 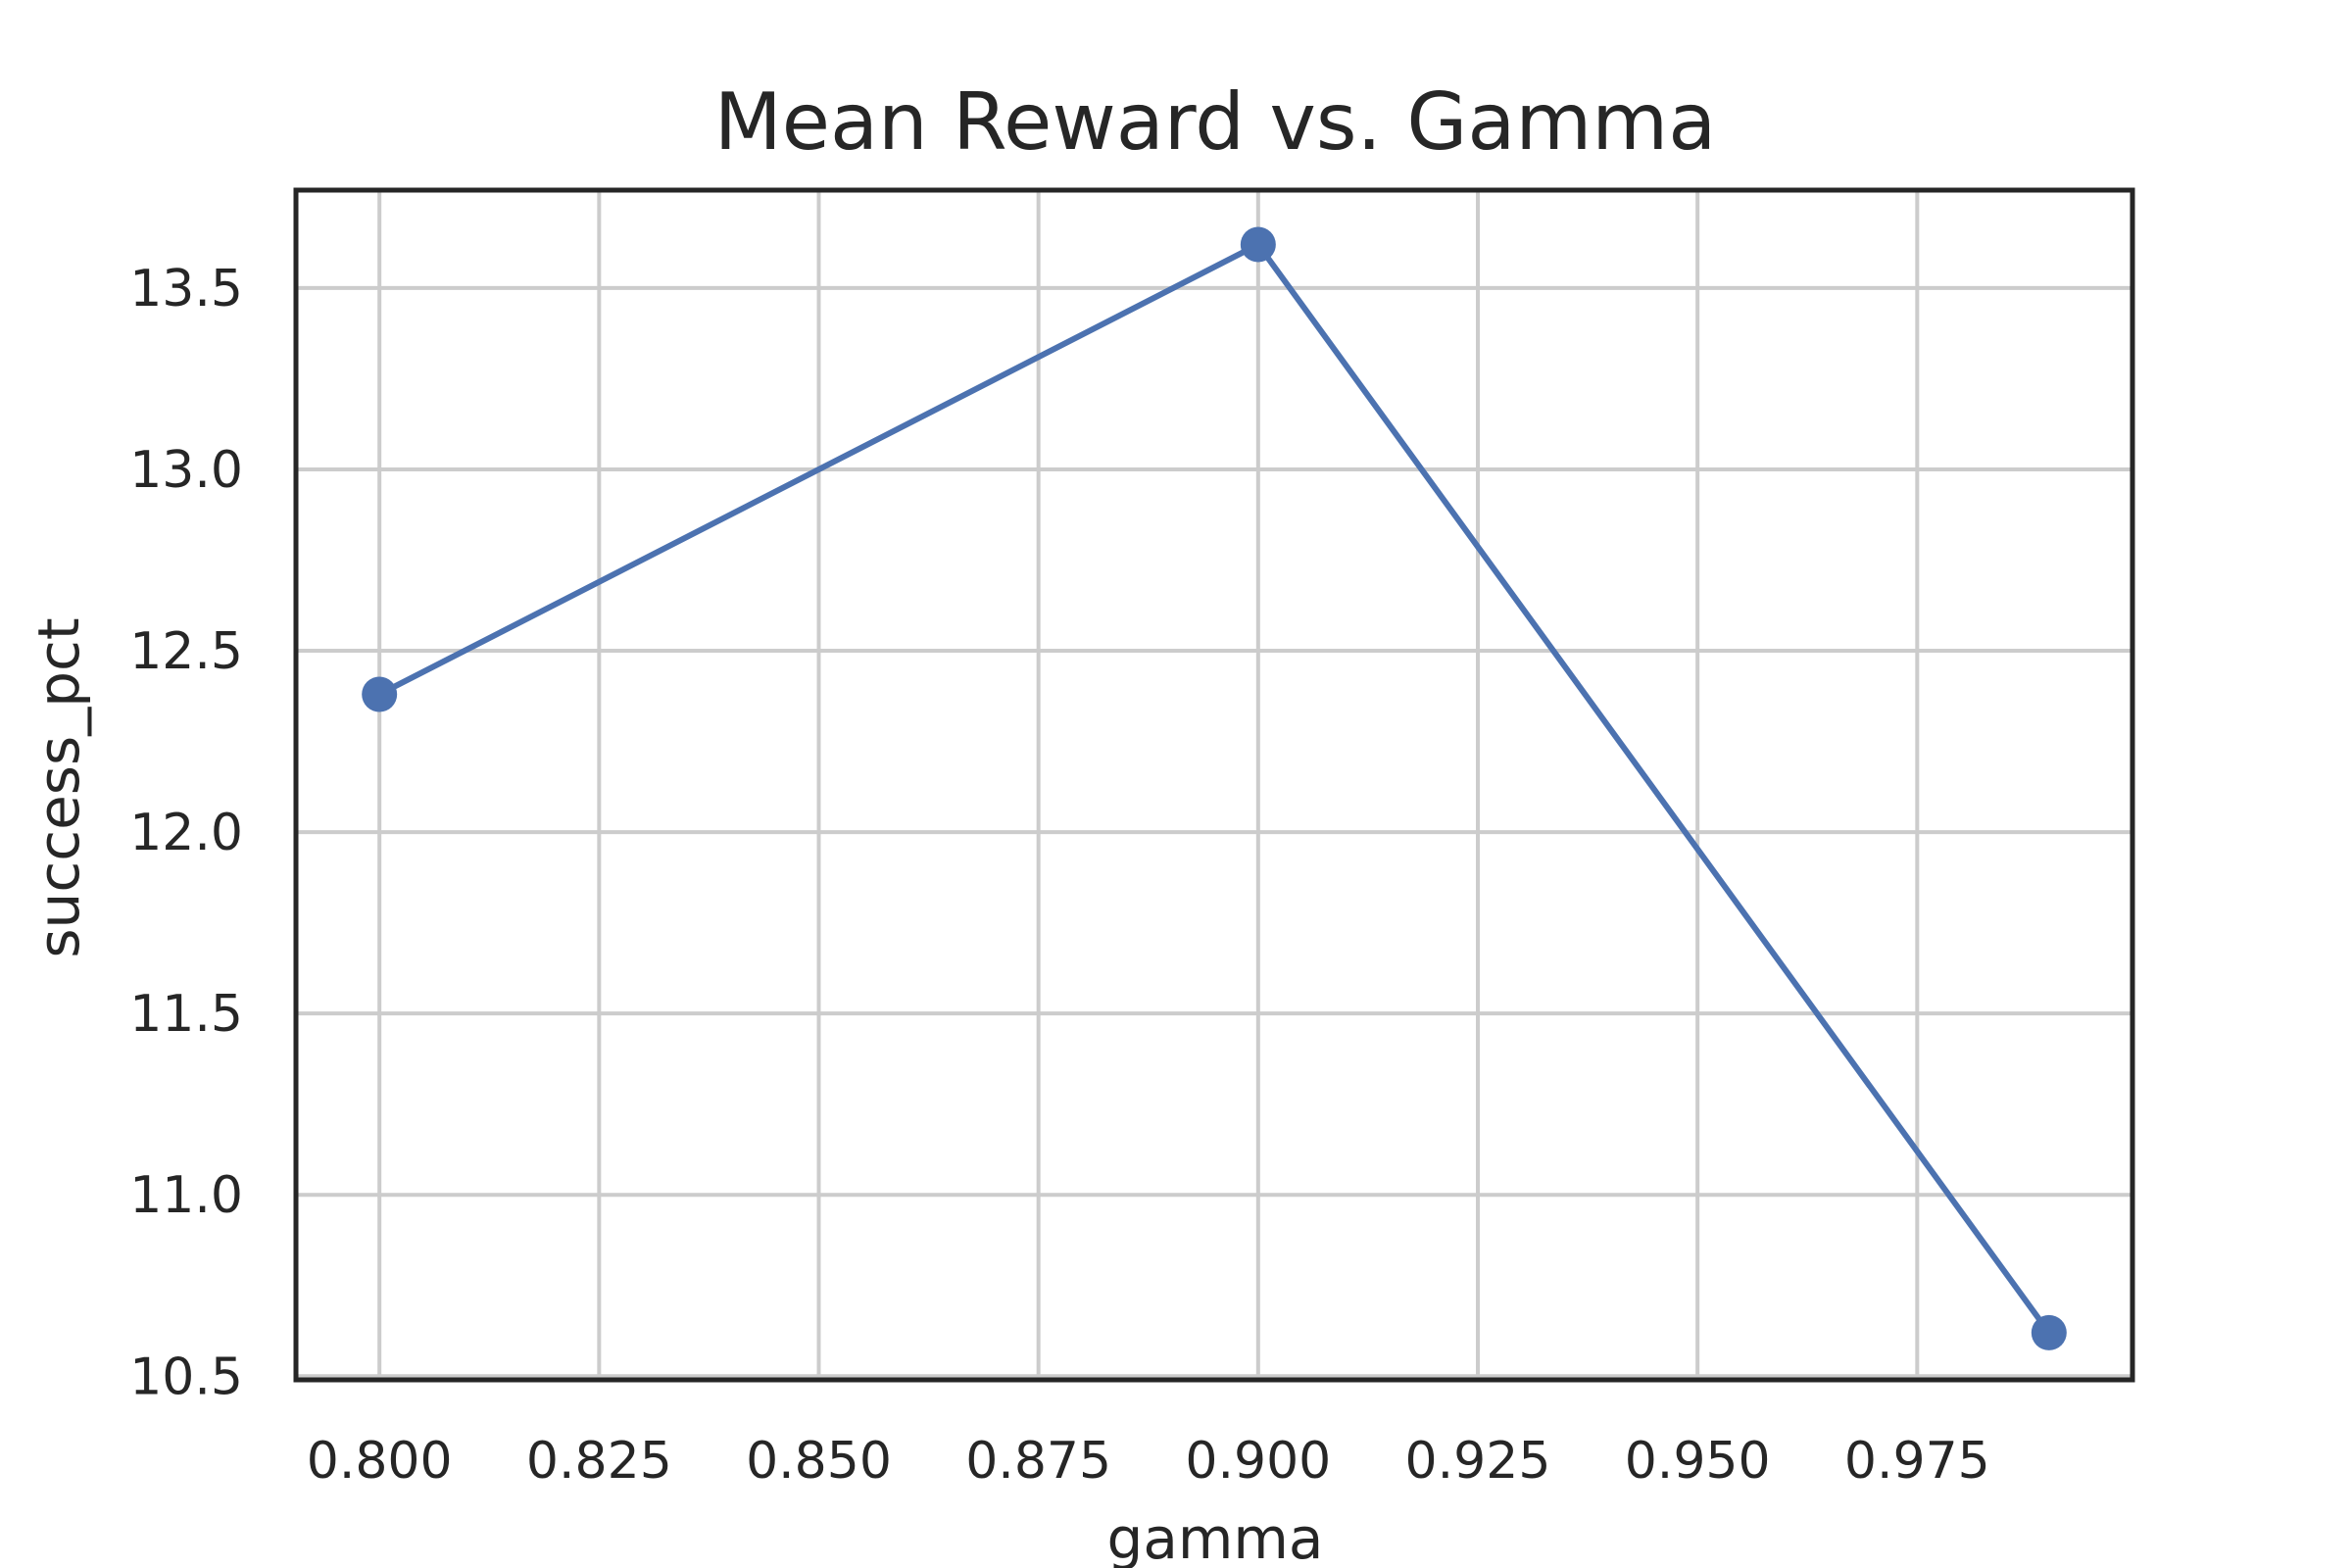 What do you see at coordinates (1215, 1536) in the screenshot?
I see `x-axis-label: gamma` at bounding box center [1215, 1536].